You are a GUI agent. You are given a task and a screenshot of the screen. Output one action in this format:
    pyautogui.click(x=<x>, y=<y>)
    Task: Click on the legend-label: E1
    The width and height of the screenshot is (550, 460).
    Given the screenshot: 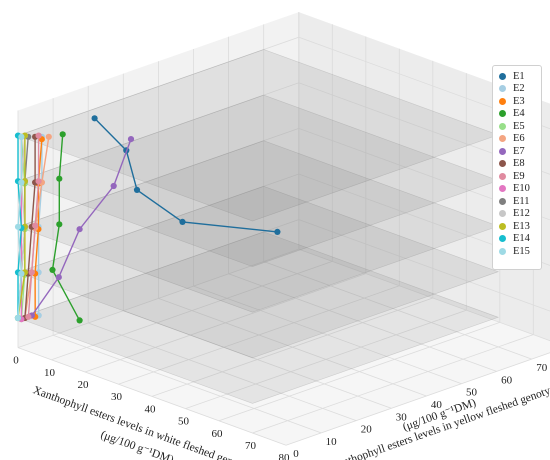 What is the action you would take?
    pyautogui.click(x=519, y=76)
    